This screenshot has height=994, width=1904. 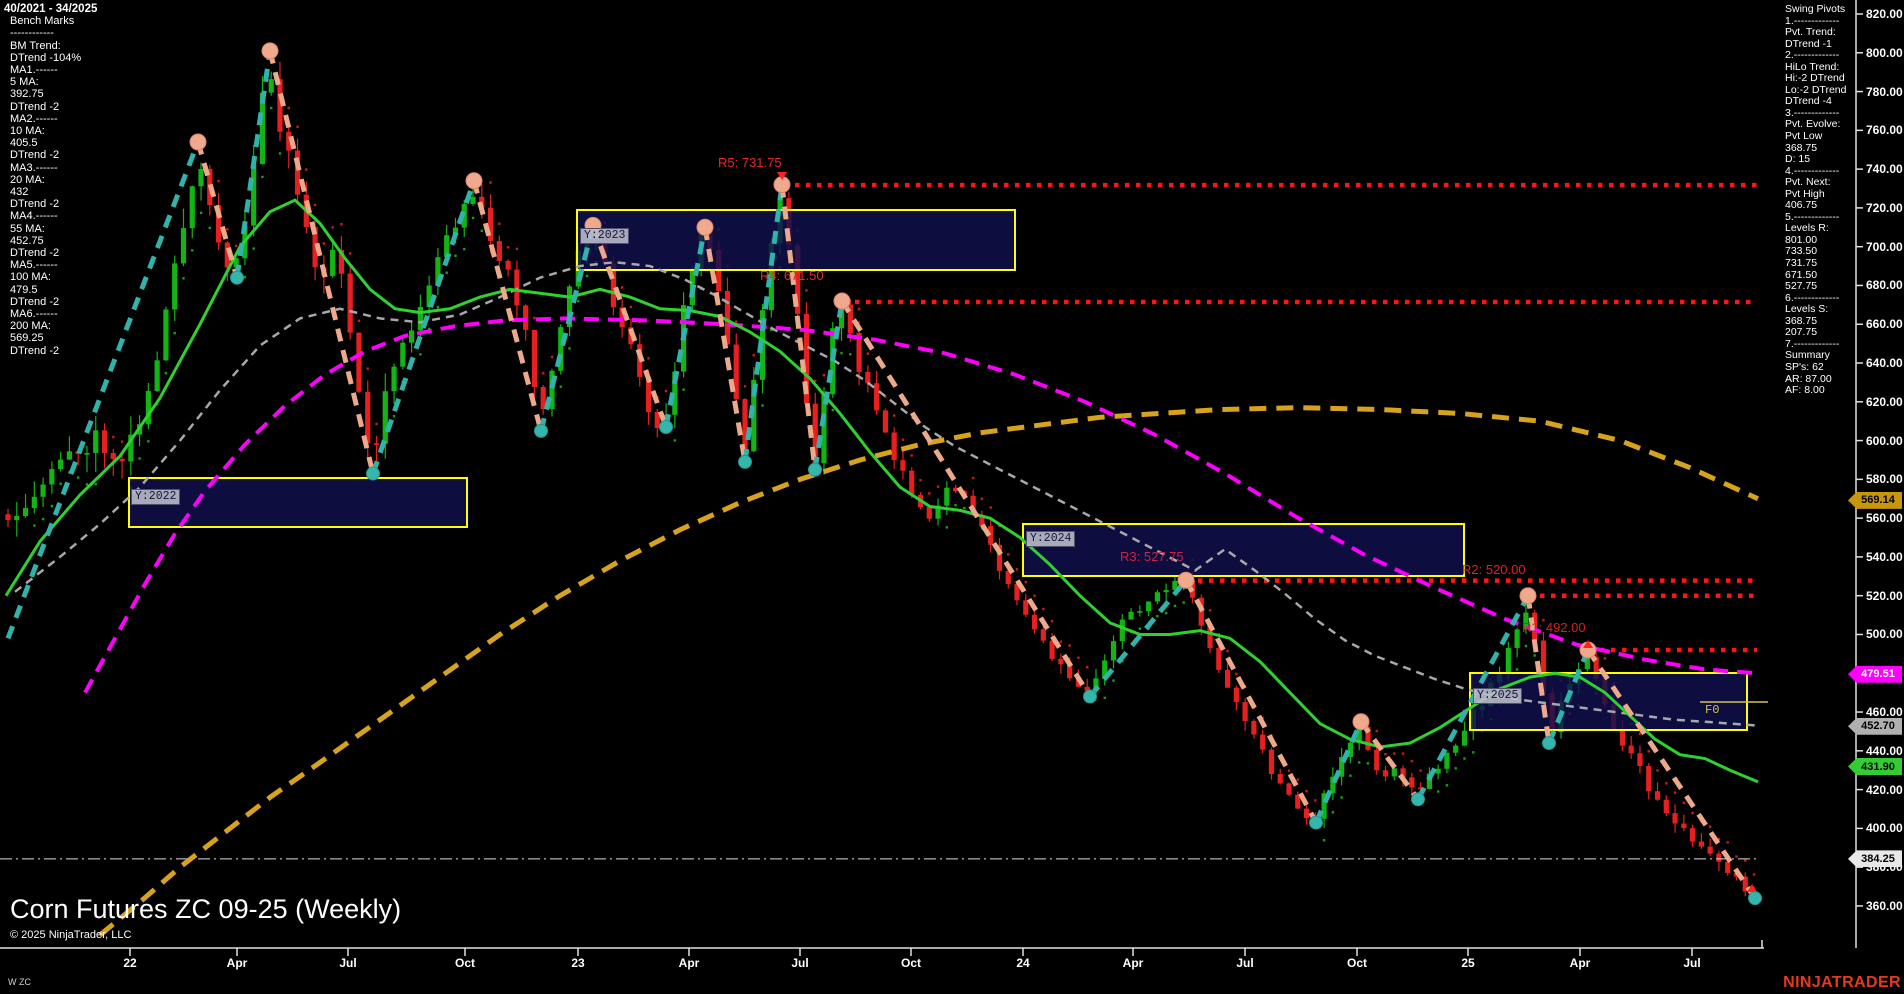 I want to click on year-box-label: Y:2023, so click(x=605, y=236).